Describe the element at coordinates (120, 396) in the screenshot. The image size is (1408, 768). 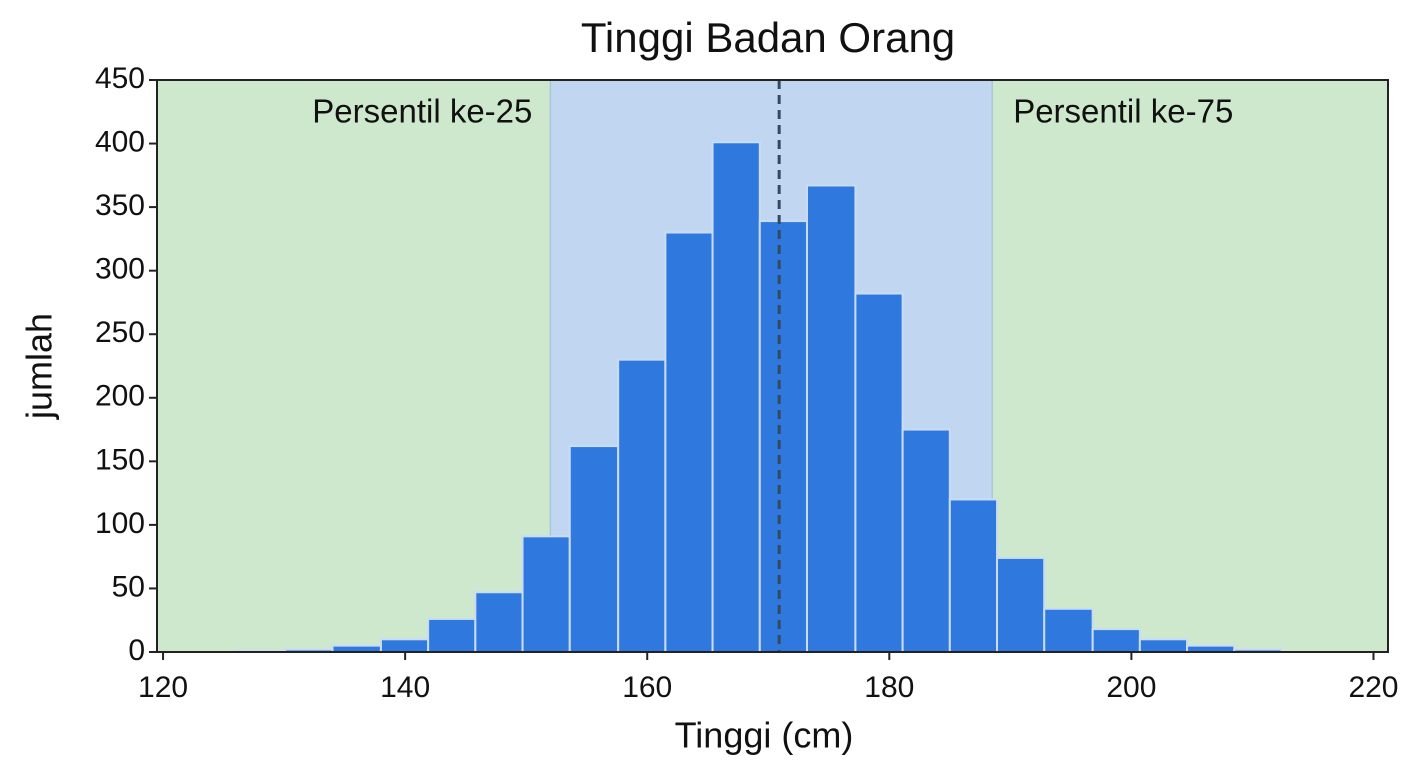
I see `y-tick-label: 200` at that location.